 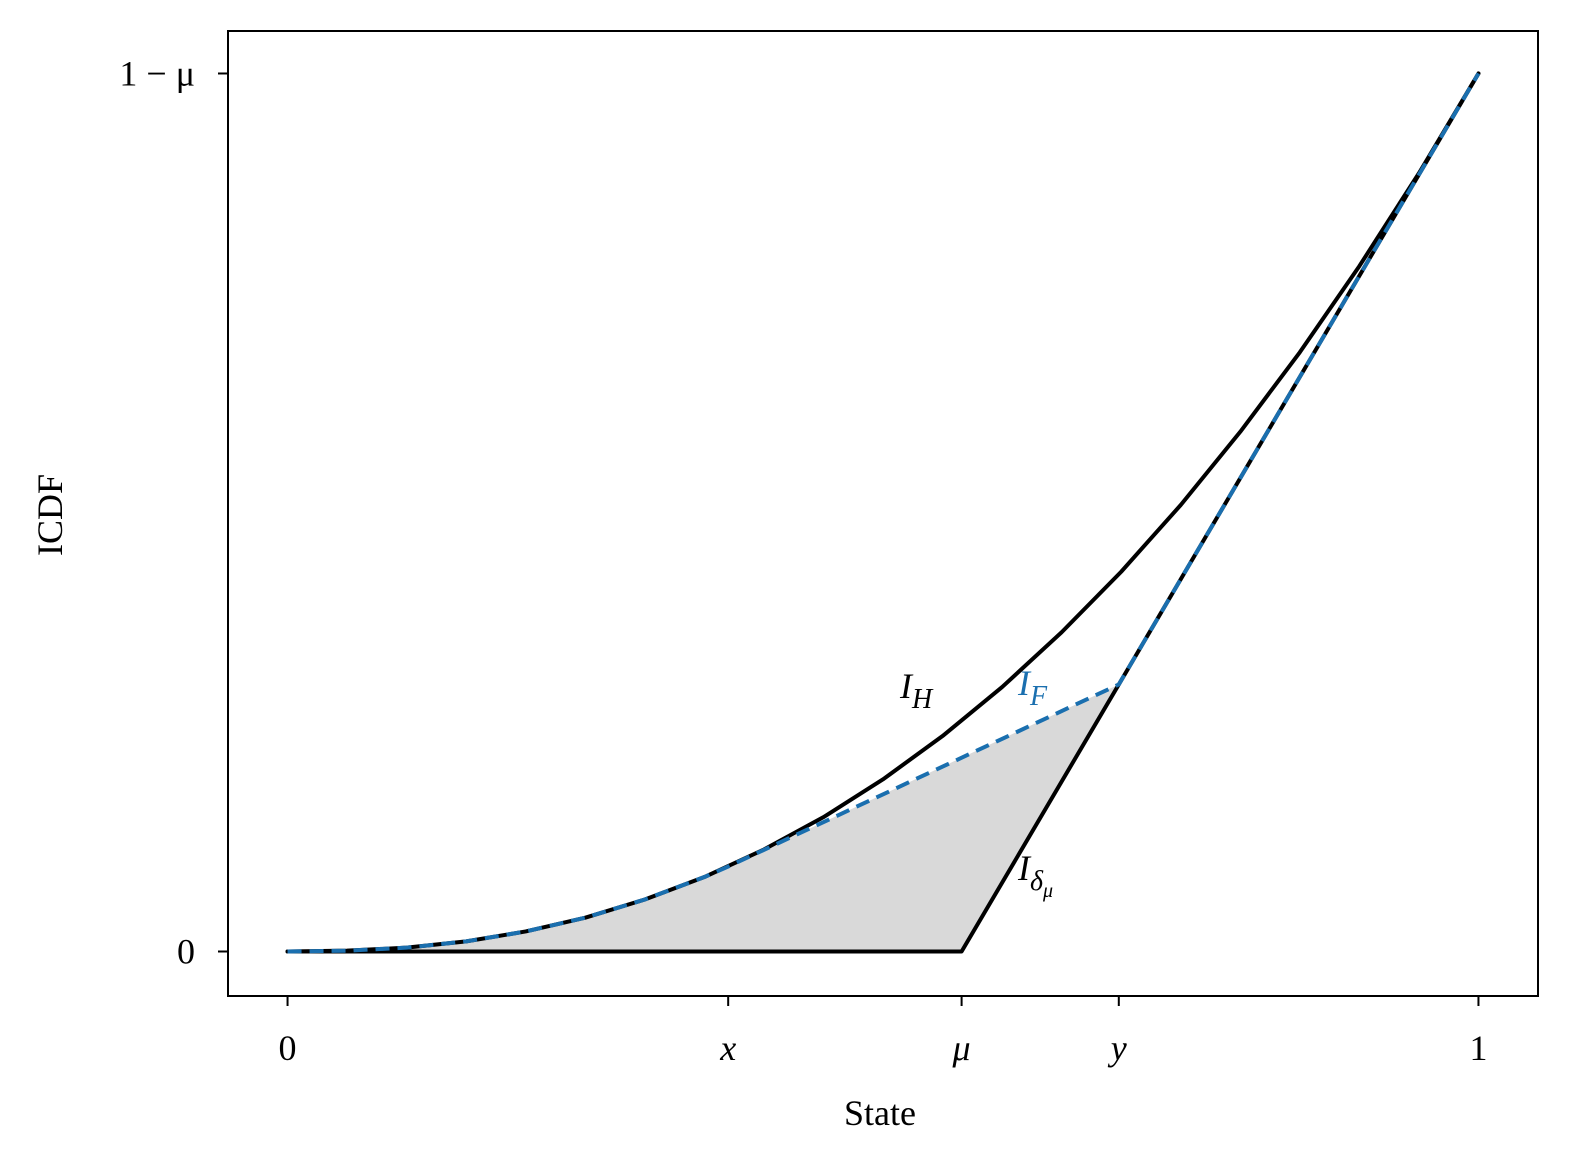 I want to click on x-tick-label: y, so click(x=1117, y=1048).